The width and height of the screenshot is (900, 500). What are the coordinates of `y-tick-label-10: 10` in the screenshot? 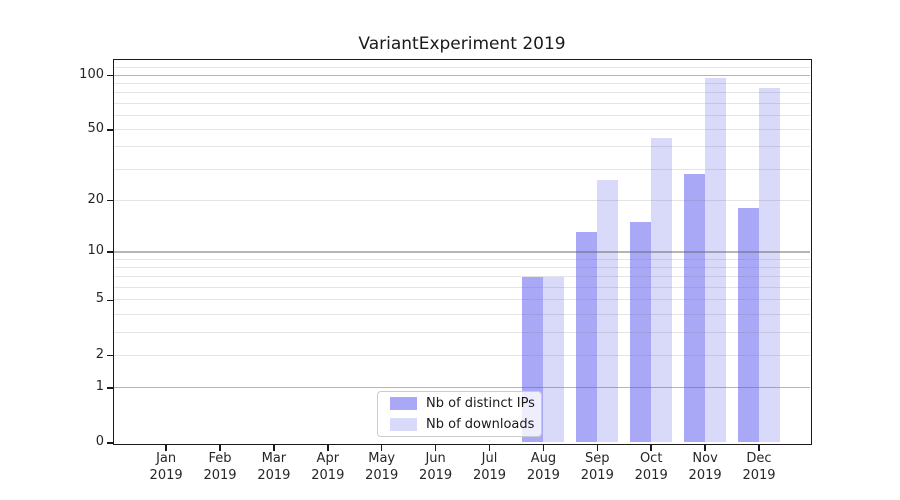 It's located at (95, 251).